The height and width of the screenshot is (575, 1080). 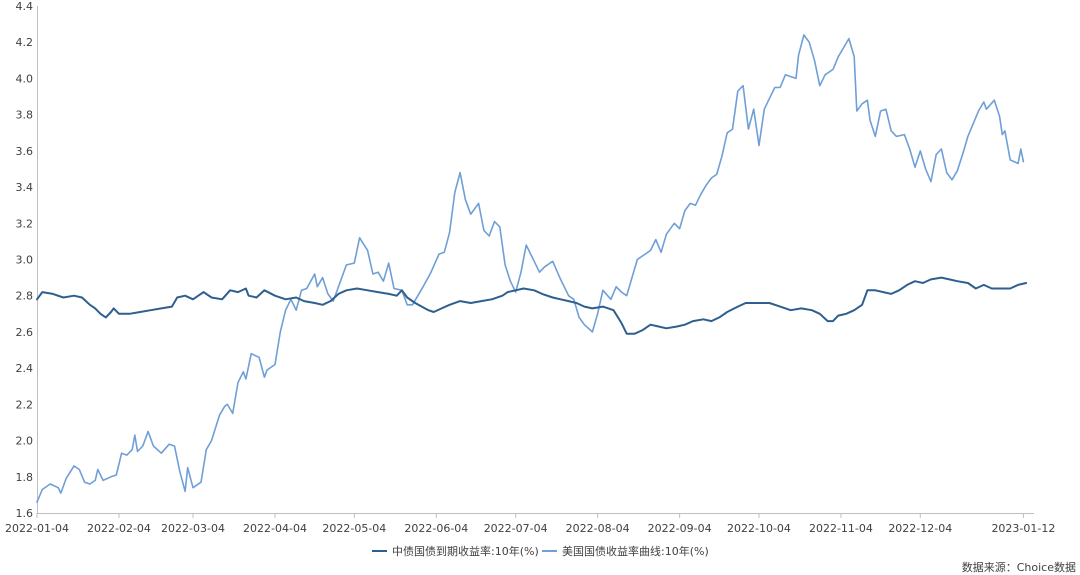 What do you see at coordinates (920, 528) in the screenshot?
I see `x-tick-label: 2022-12-04` at bounding box center [920, 528].